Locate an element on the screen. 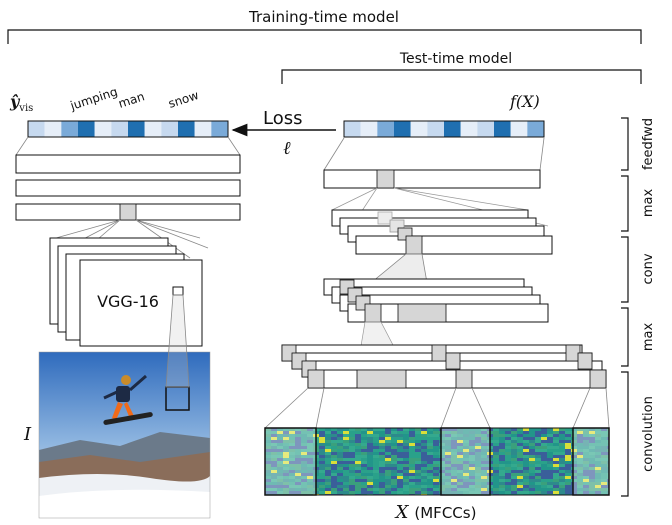  training-title: Training-time model is located at coordinates (323, 17).